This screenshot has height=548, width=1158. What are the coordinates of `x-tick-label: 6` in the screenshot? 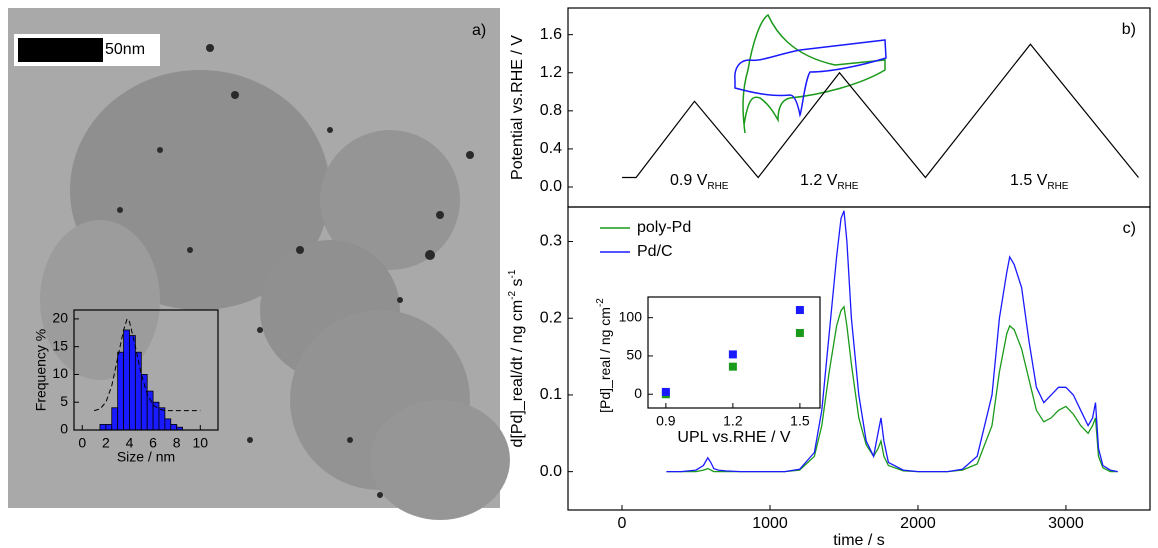 It's located at (153, 443).